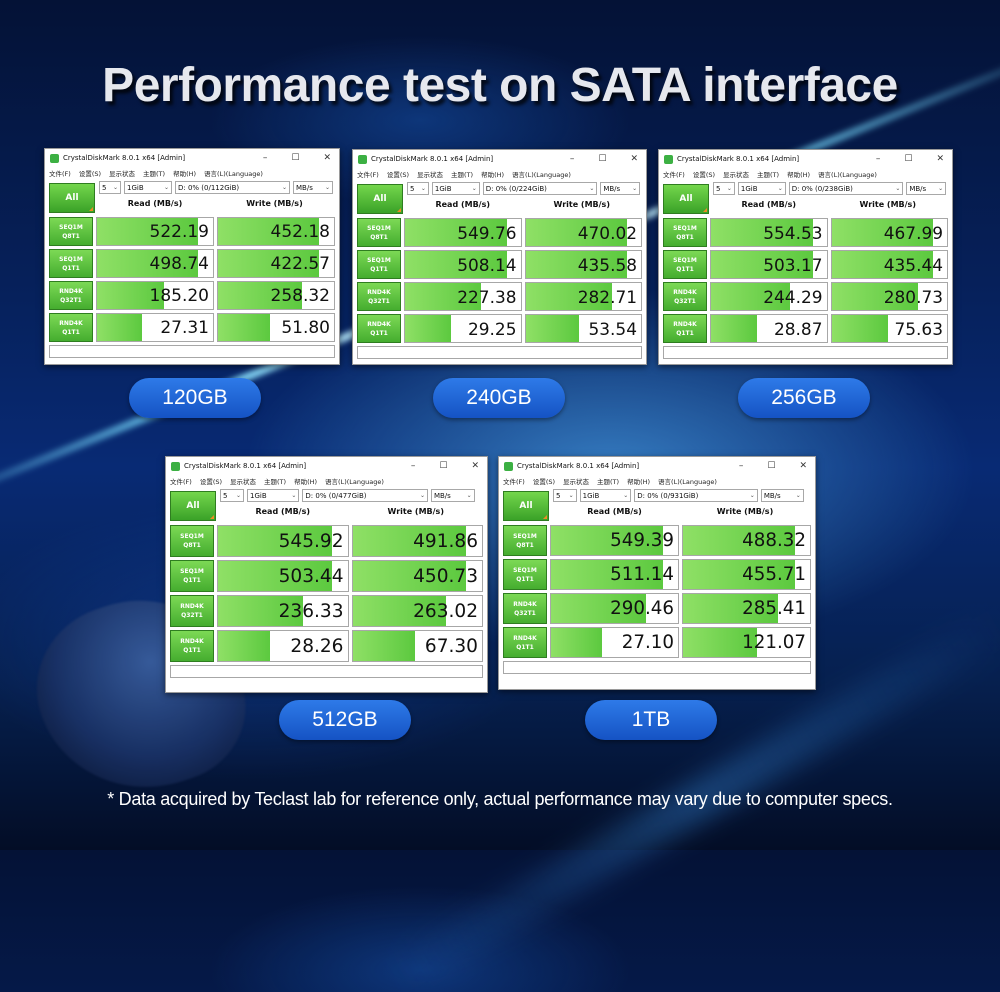  What do you see at coordinates (232, 187) in the screenshot?
I see `drive-select: D: 0% (0/112GiB) ⌄` at bounding box center [232, 187].